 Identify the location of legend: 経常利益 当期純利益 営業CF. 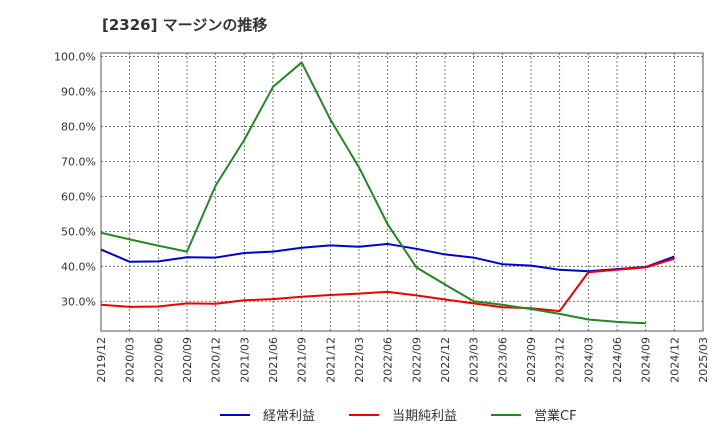
(398, 416).